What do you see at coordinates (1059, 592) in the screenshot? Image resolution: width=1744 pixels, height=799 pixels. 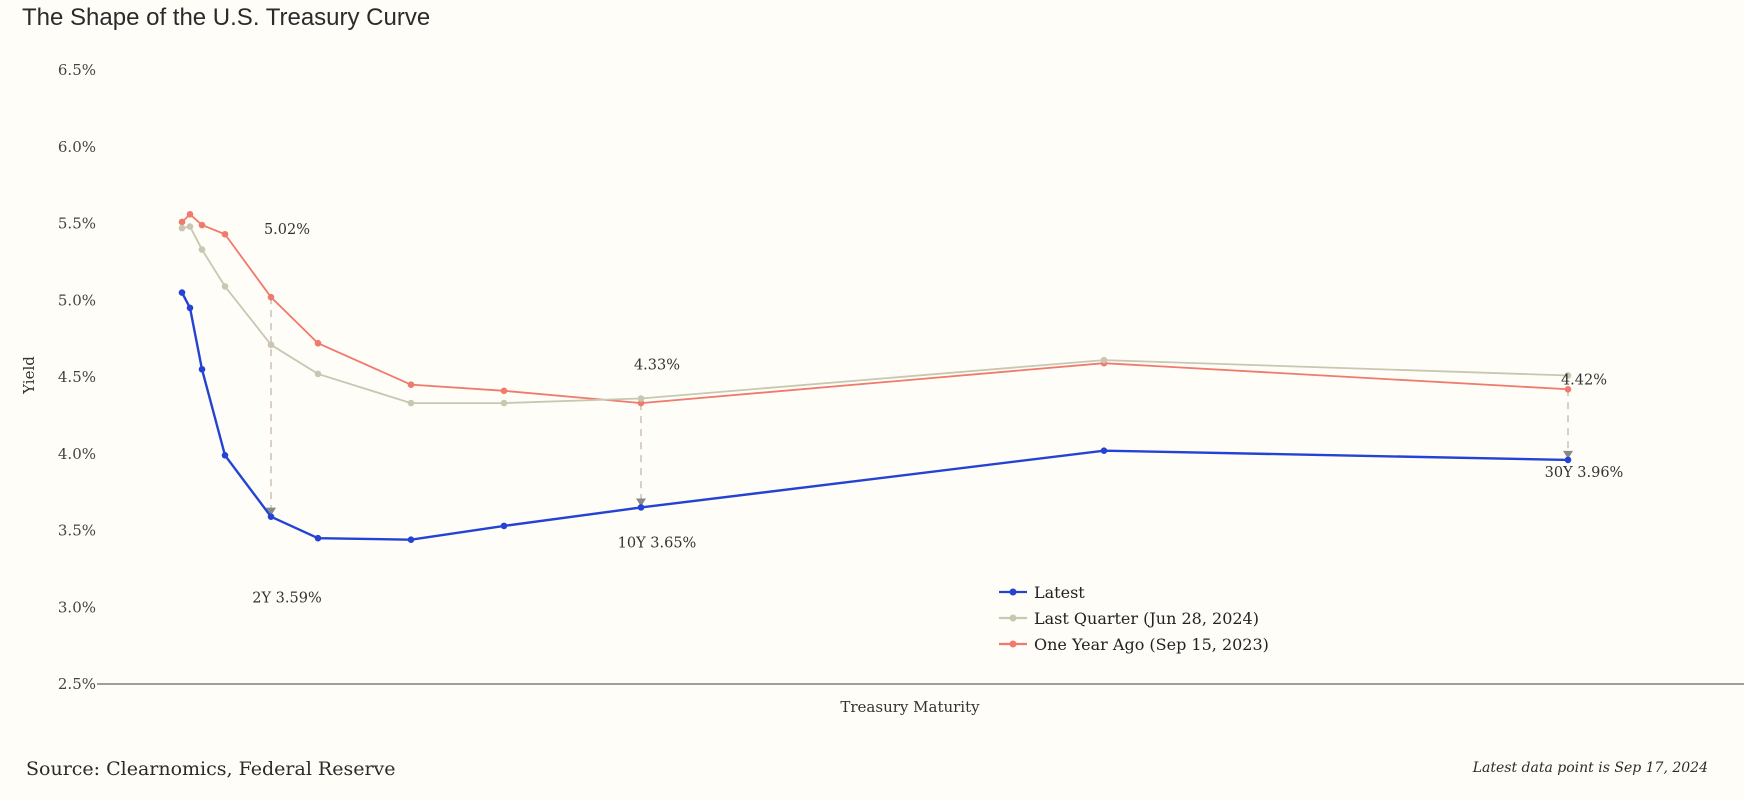 I see `legend-label: Latest` at bounding box center [1059, 592].